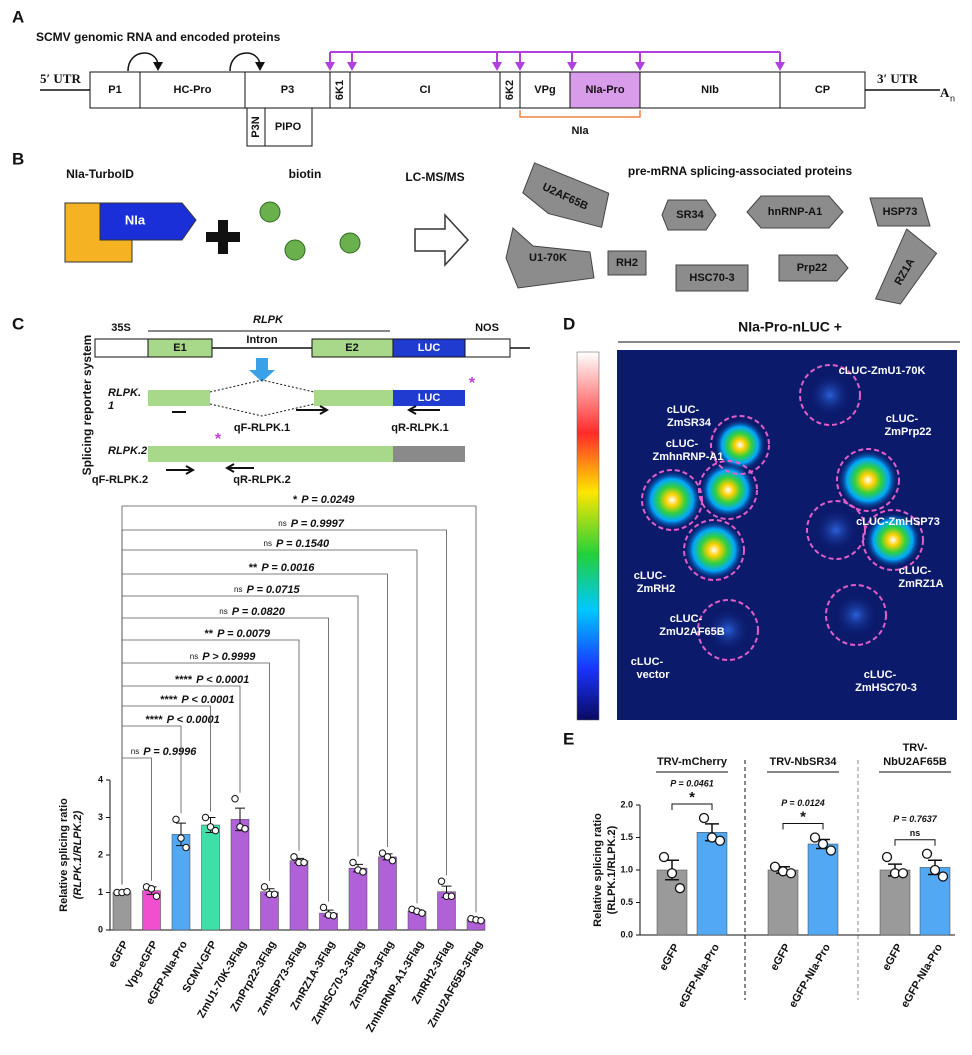  What do you see at coordinates (907, 432) in the screenshot?
I see `well-label: ZmPrp22` at bounding box center [907, 432].